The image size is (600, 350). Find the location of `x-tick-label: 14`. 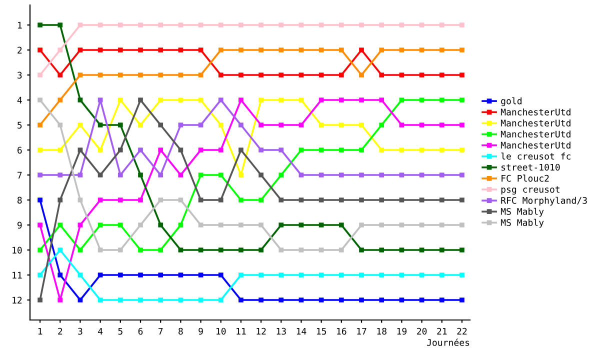

x-tick-label: 14 is located at coordinates (301, 331).